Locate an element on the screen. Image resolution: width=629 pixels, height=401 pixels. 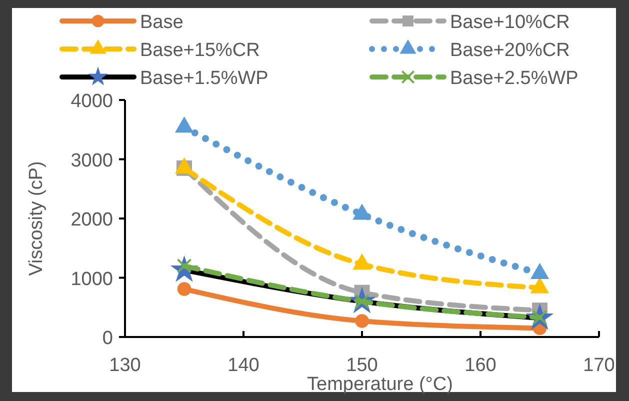
y-axis-title: Viscosity (cP) is located at coordinates (36, 218).